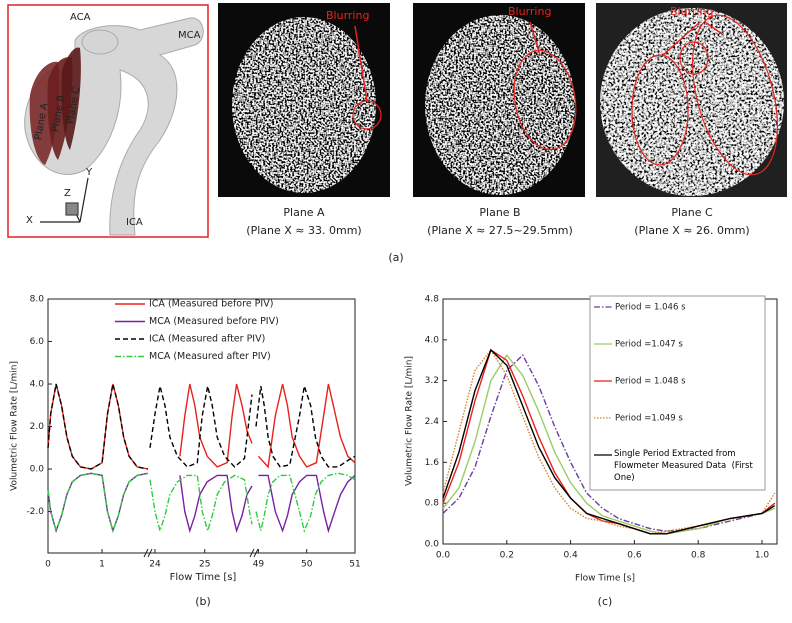  What do you see at coordinates (432, 381) in the screenshot?
I see `y-tick-label: 3.2` at bounding box center [432, 381].